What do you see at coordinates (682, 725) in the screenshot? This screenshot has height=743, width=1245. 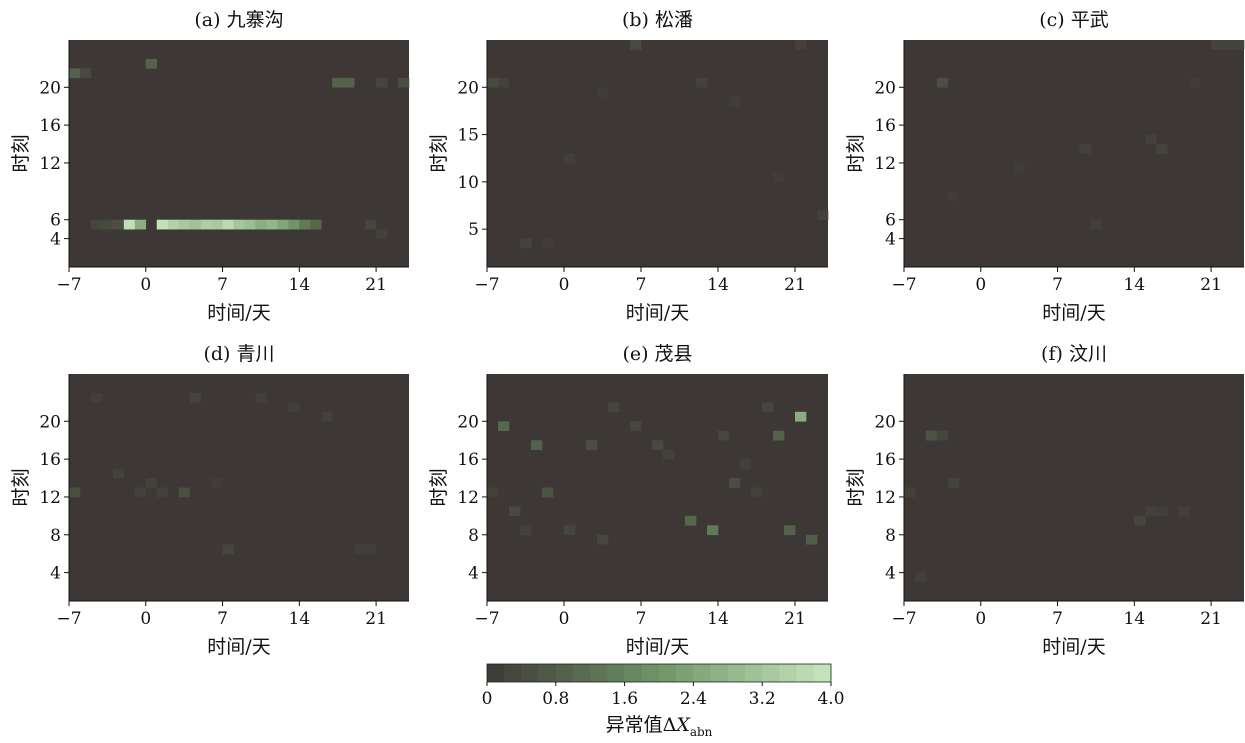 I see `colorbar-label-var: X` at bounding box center [682, 725].